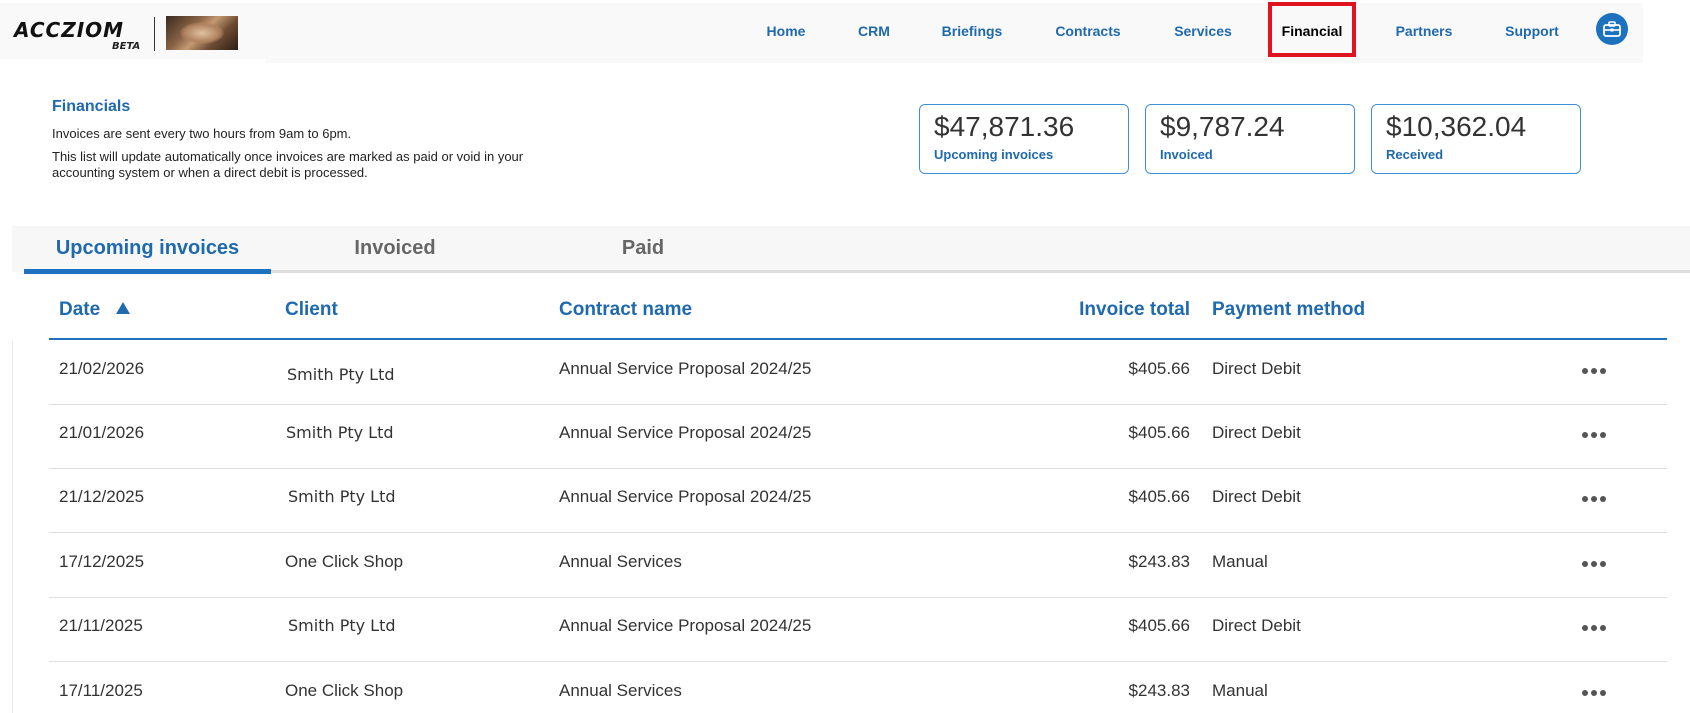  I want to click on table-header-divider, so click(858, 339).